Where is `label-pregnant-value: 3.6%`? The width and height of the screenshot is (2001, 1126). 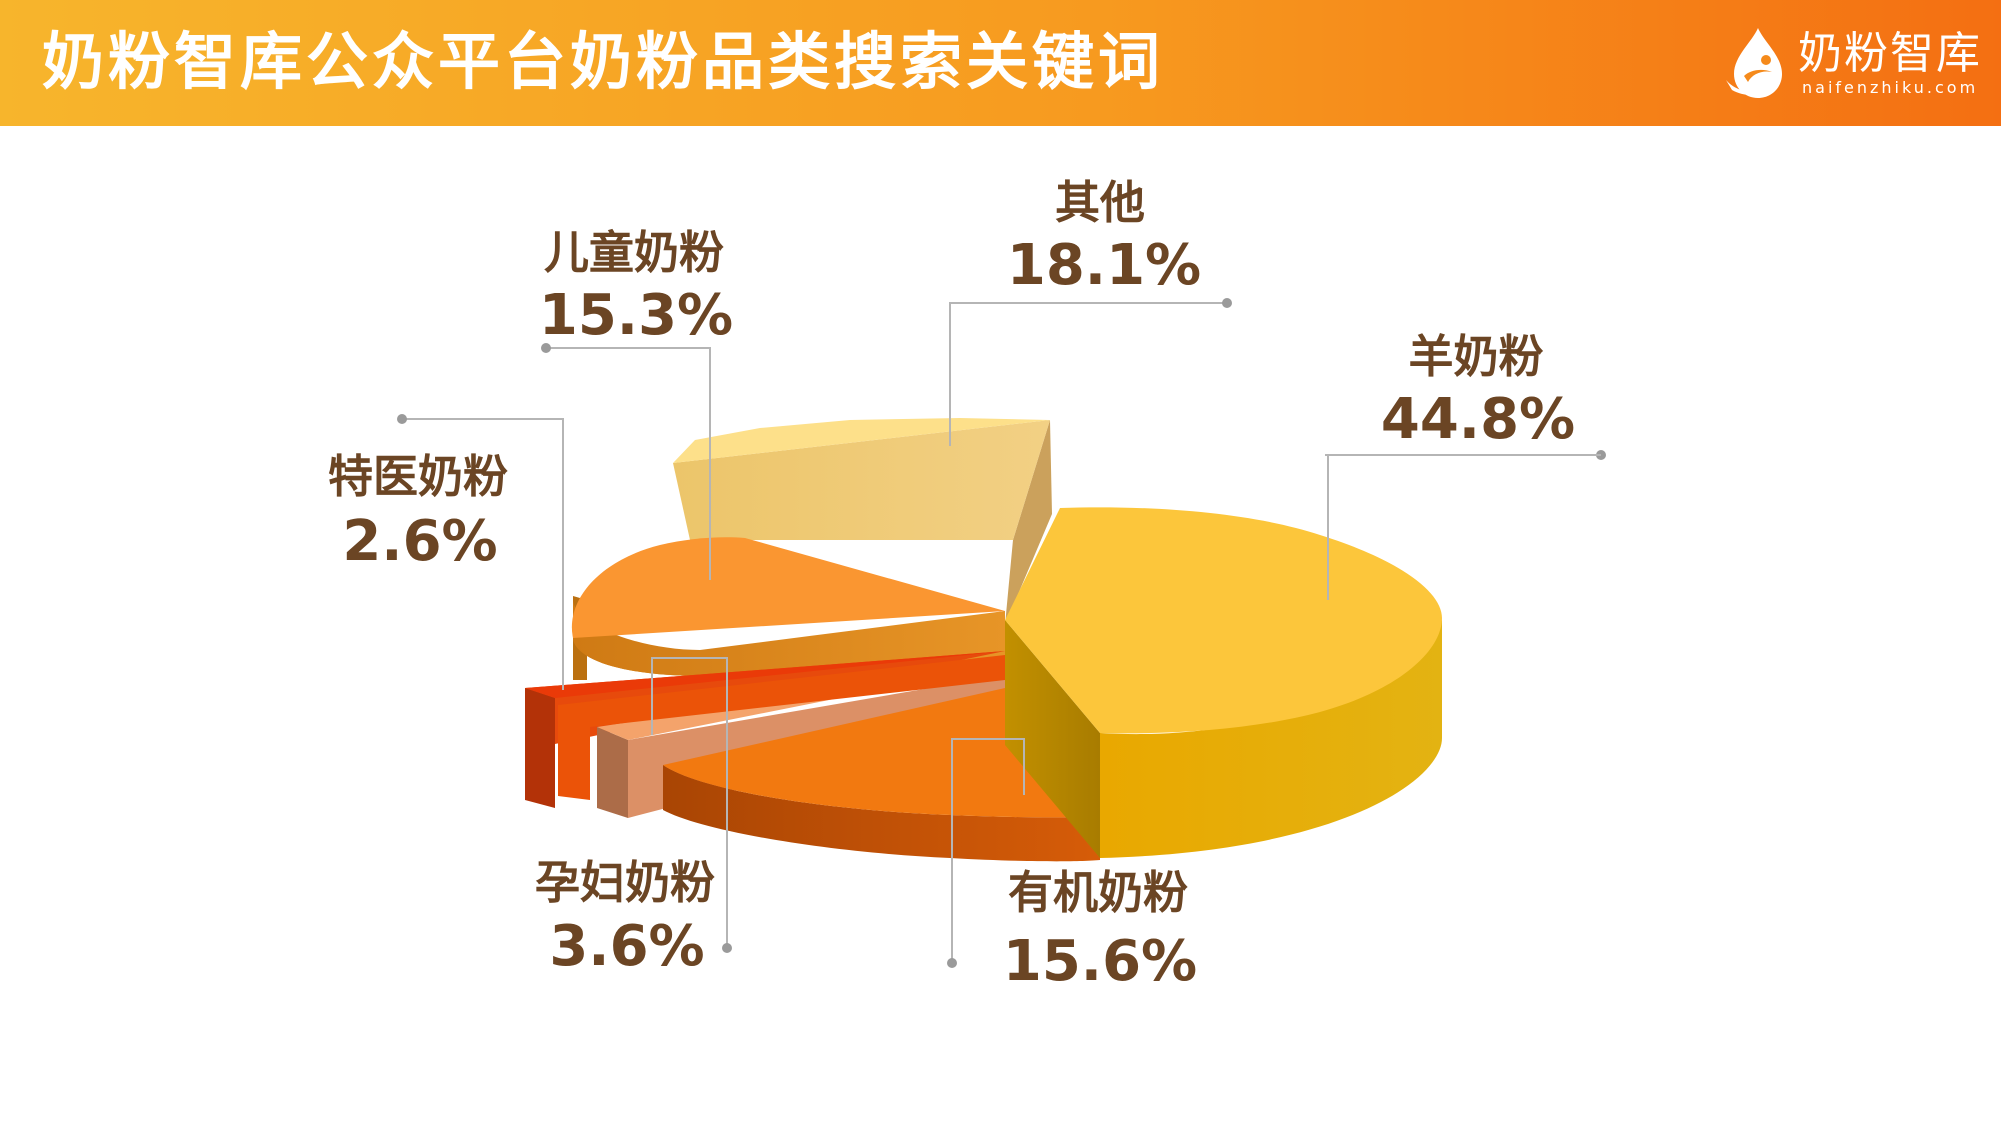
label-pregnant-value: 3.6% is located at coordinates (626, 946).